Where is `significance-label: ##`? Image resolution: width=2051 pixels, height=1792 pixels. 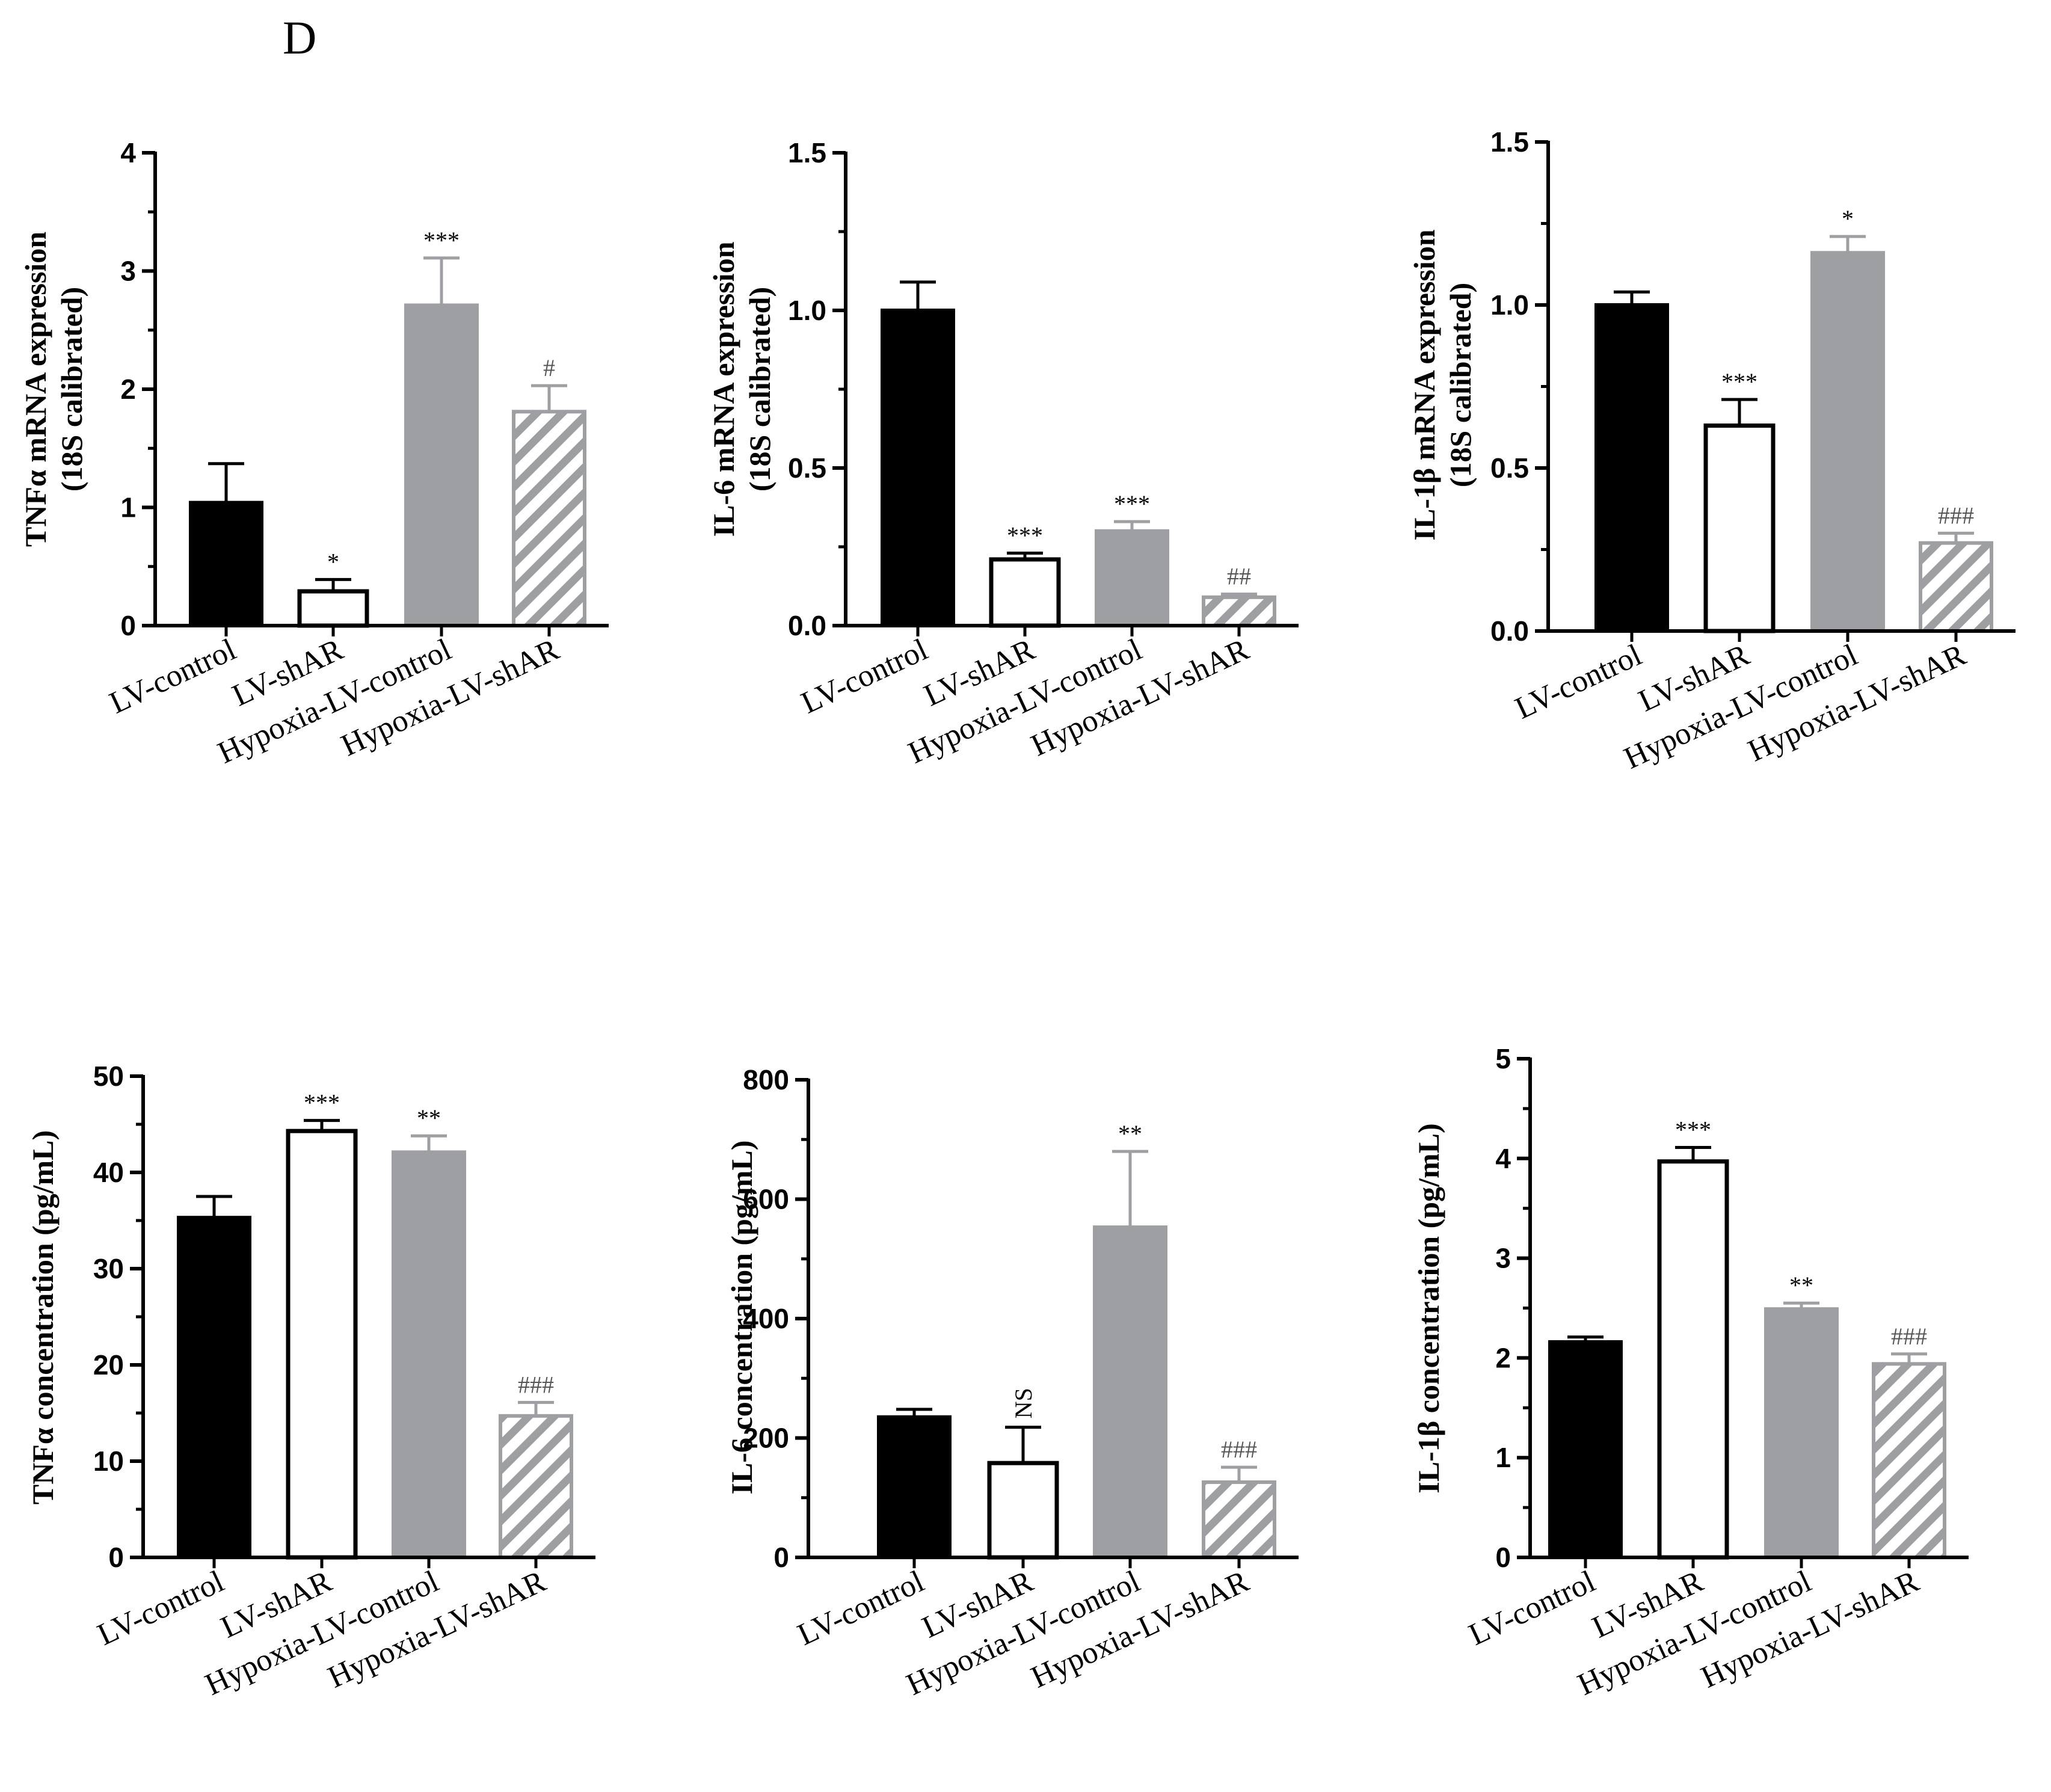 significance-label: ## is located at coordinates (1239, 576).